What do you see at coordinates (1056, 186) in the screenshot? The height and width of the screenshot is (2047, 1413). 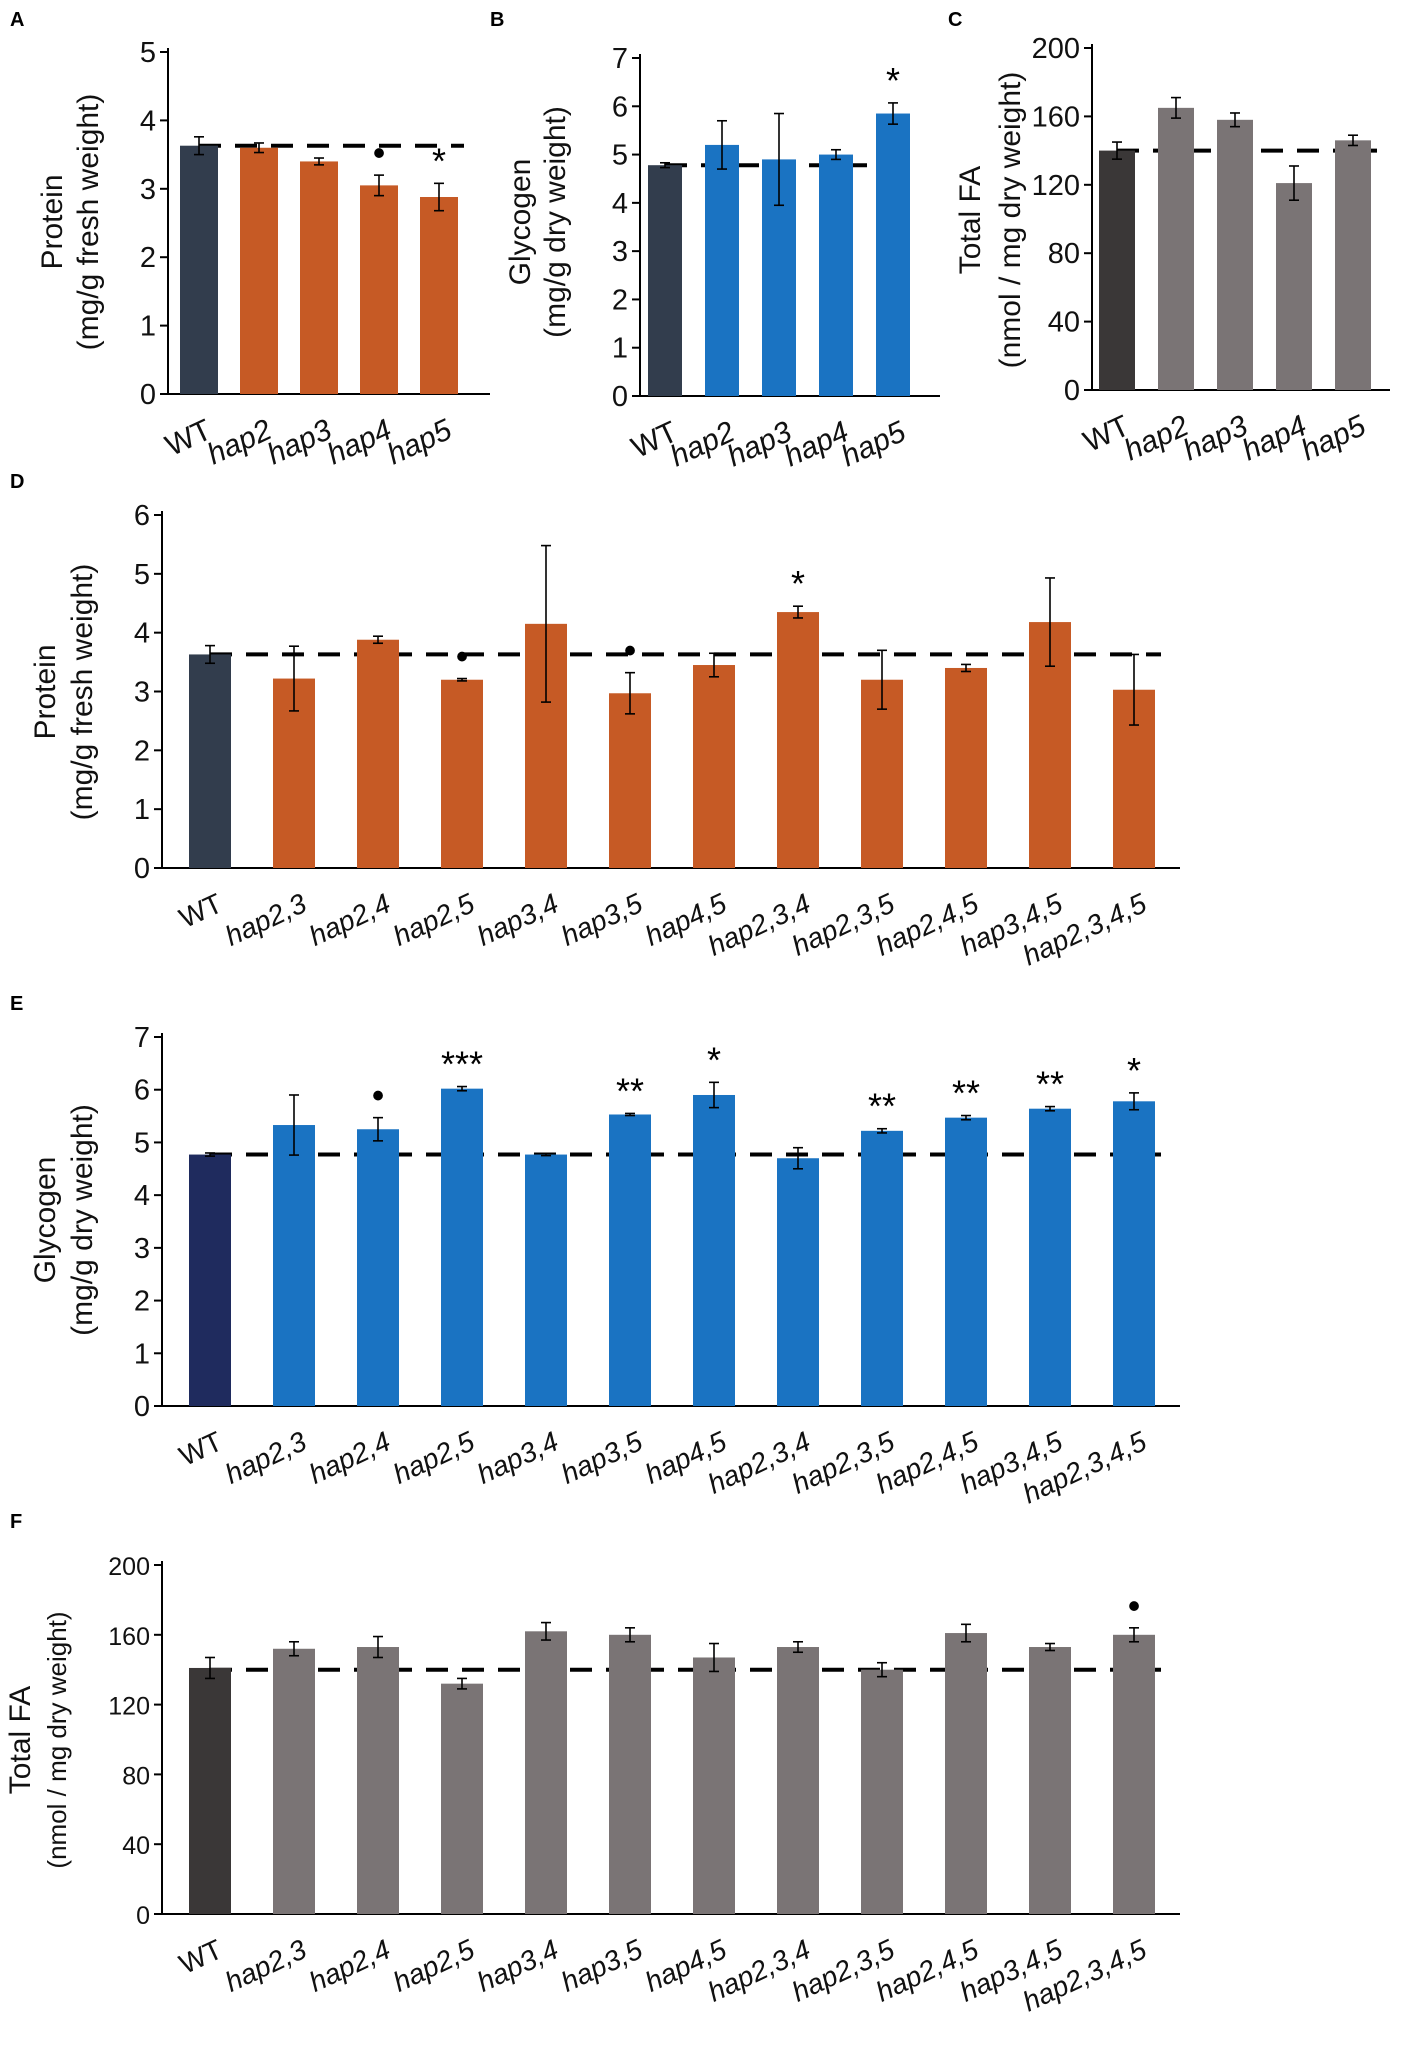 I see `y-tick-label: 120` at bounding box center [1056, 186].